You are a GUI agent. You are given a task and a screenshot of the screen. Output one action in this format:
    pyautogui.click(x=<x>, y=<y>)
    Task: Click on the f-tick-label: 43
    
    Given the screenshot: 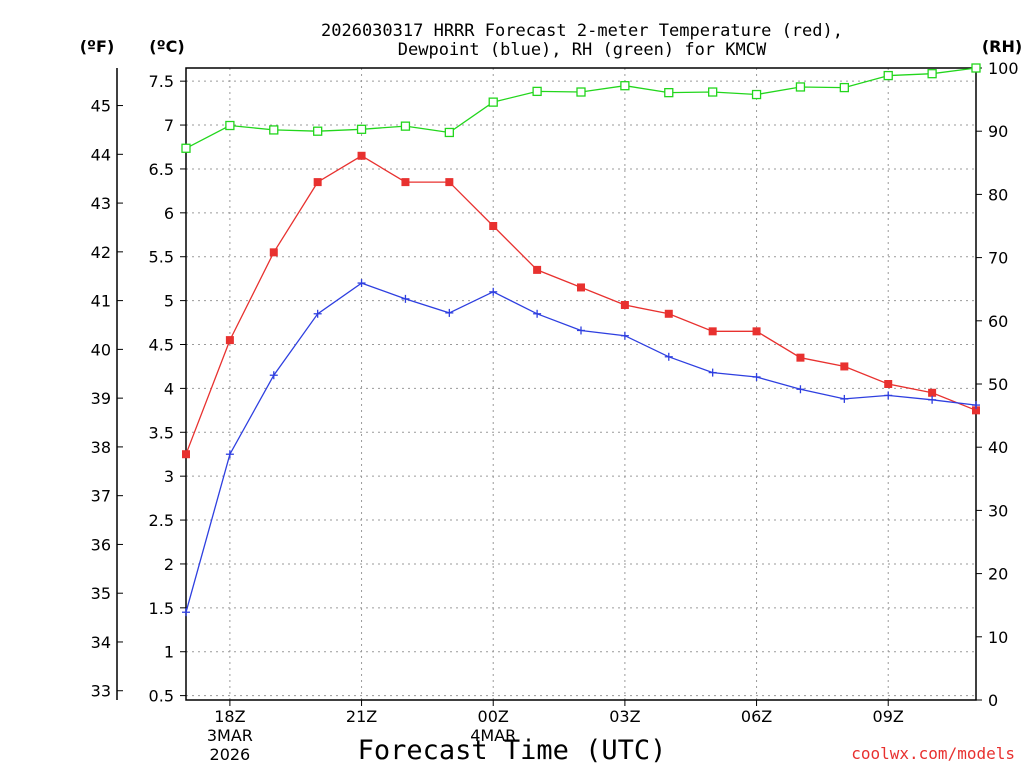 What is the action you would take?
    pyautogui.click(x=101, y=203)
    